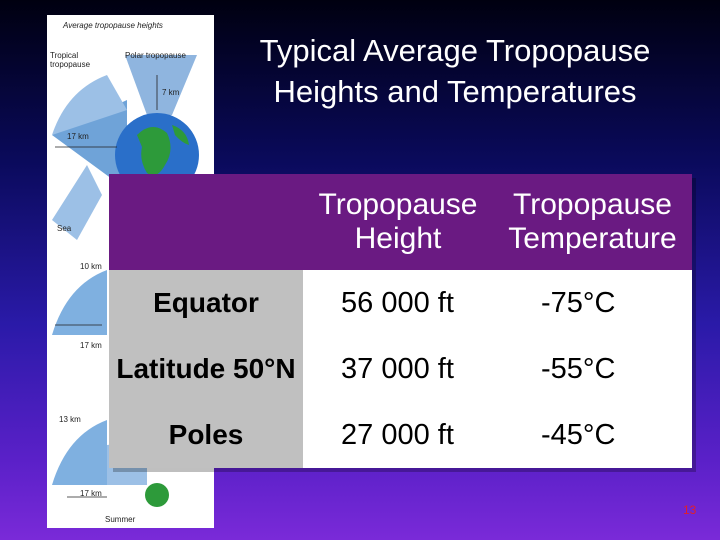 The image size is (720, 540). I want to click on label-sea: Sea, so click(64, 228).